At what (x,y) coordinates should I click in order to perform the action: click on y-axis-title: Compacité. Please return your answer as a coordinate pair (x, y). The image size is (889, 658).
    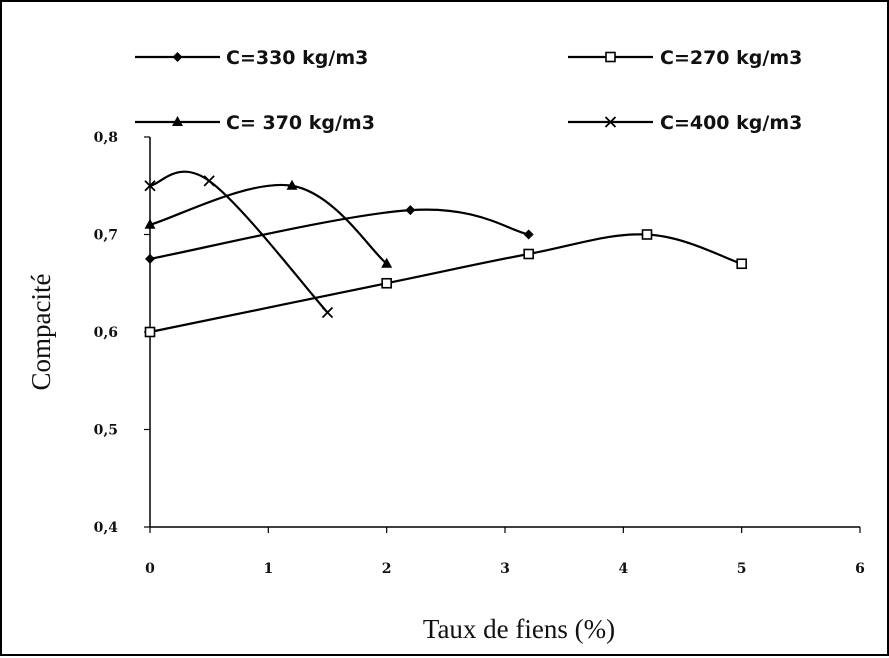
    Looking at the image, I should click on (41, 332).